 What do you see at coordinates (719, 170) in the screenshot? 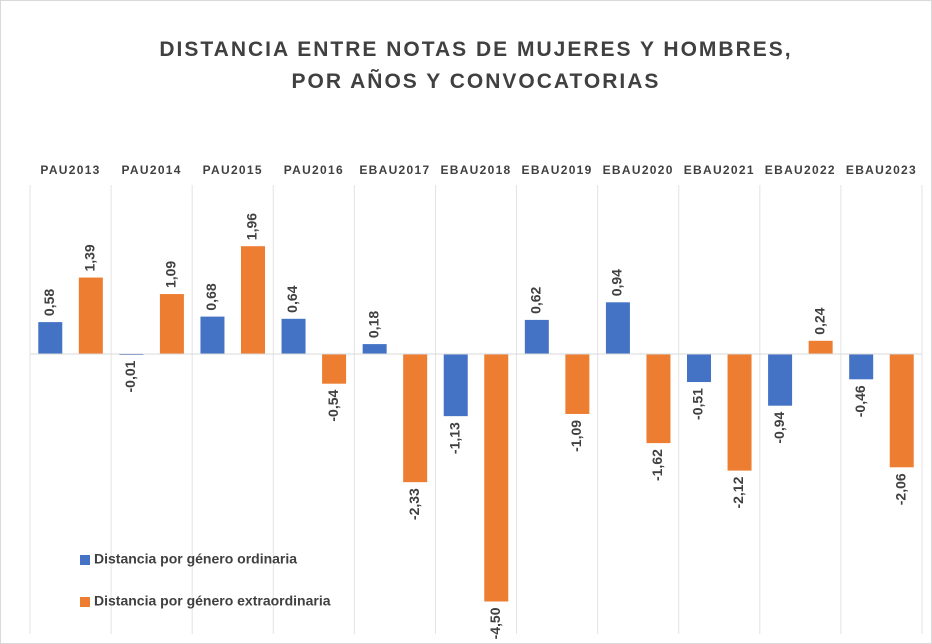
I see `x-tick-label: EBAU2021` at bounding box center [719, 170].